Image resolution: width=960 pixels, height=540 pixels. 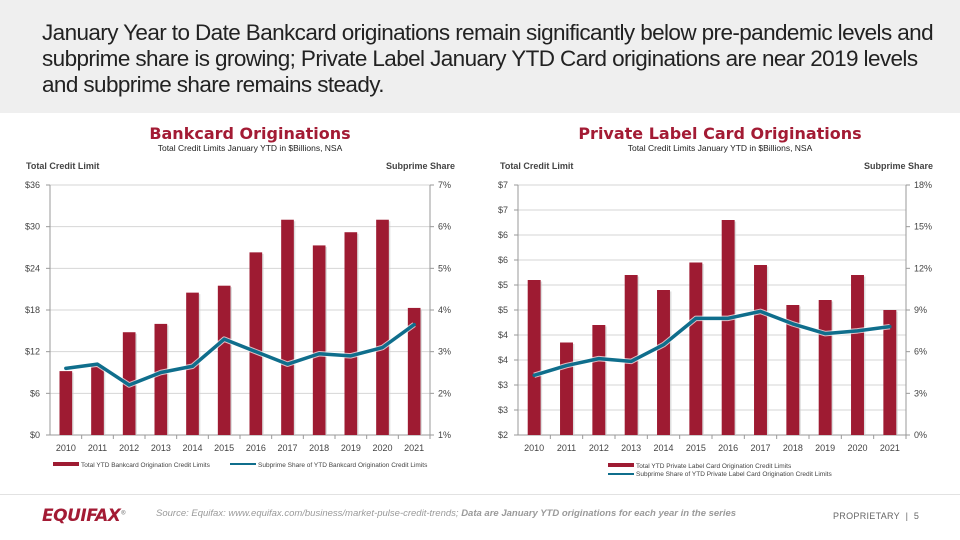 I want to click on y2-tick-label: 1%, so click(x=444, y=435).